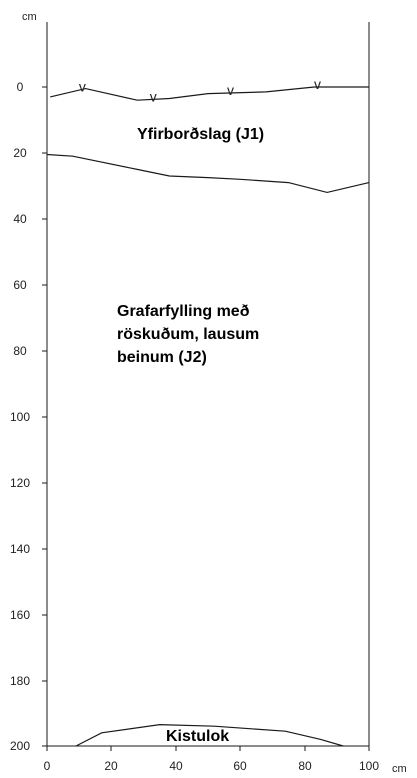  Describe the element at coordinates (111, 766) in the screenshot. I see `x-tick-label: 20` at that location.